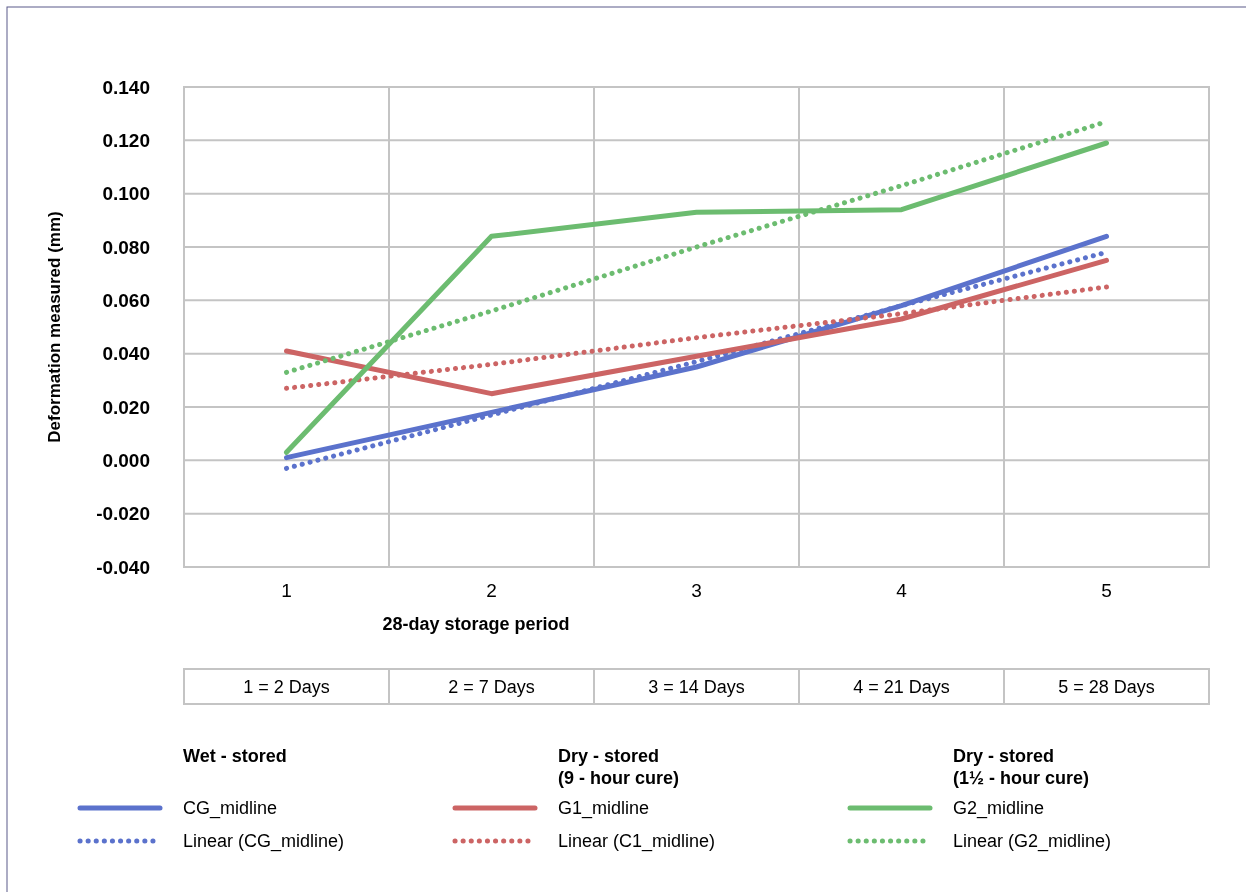 This screenshot has width=1246, height=892. I want to click on legend-label: G2_midline, so click(999, 809).